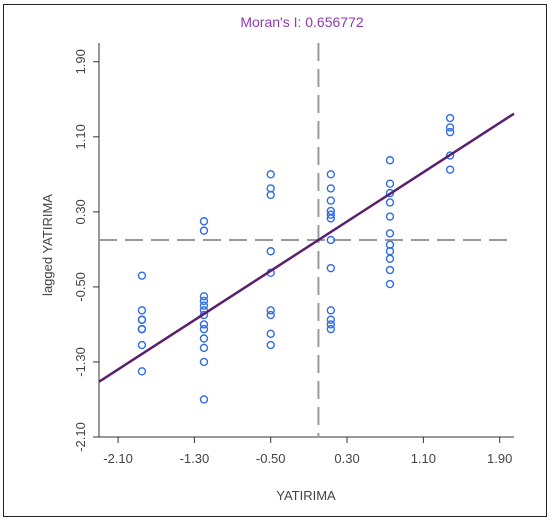  Describe the element at coordinates (80, 437) in the screenshot. I see `y-tick-label: -2.10` at that location.